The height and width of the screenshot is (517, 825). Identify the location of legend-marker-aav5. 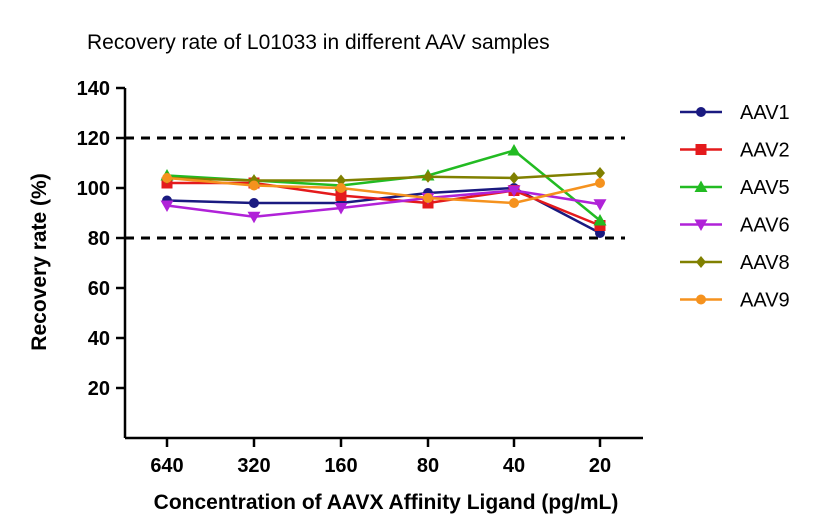
(701, 186).